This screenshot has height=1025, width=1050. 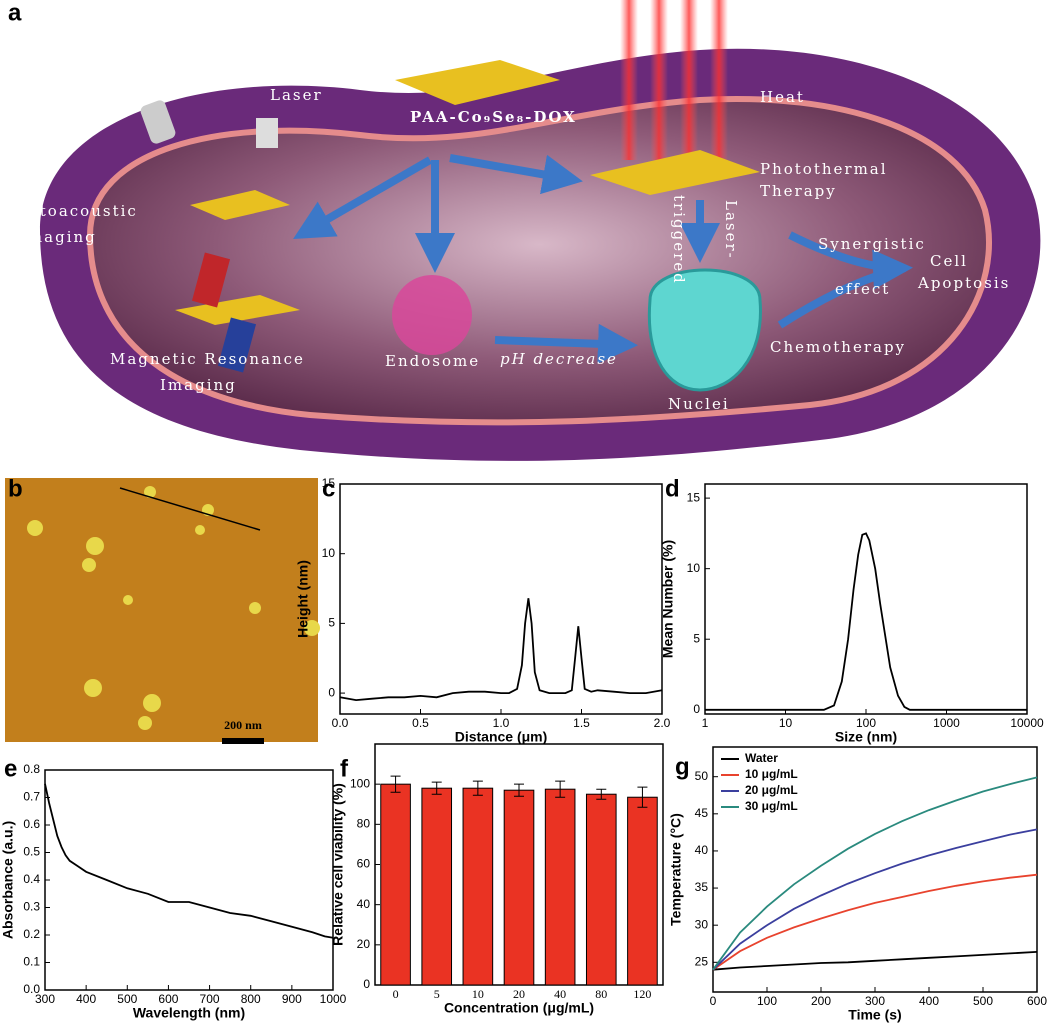 I want to click on photothermal-label: Photothermal, so click(x=824, y=169).